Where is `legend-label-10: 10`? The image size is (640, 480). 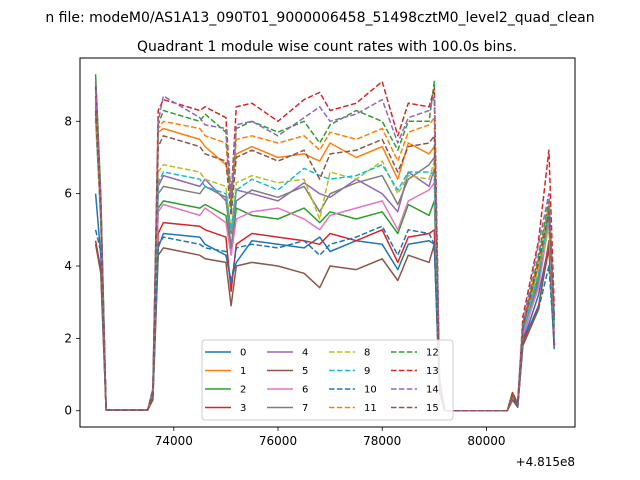 legend-label-10: 10 is located at coordinates (370, 390).